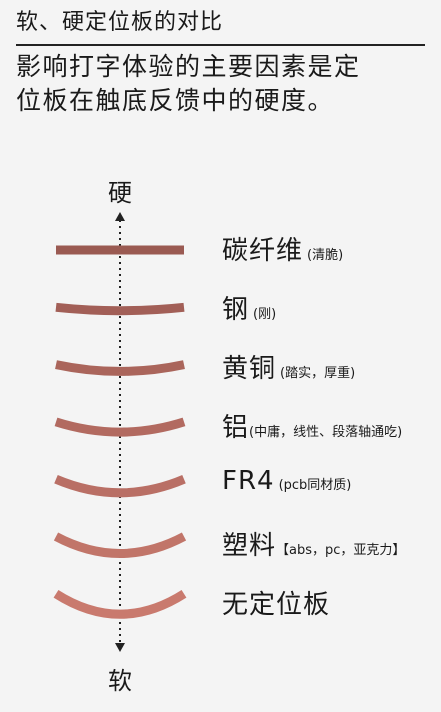 The width and height of the screenshot is (441, 712). Describe the element at coordinates (265, 314) in the screenshot. I see `material-note: (刚)` at that location.